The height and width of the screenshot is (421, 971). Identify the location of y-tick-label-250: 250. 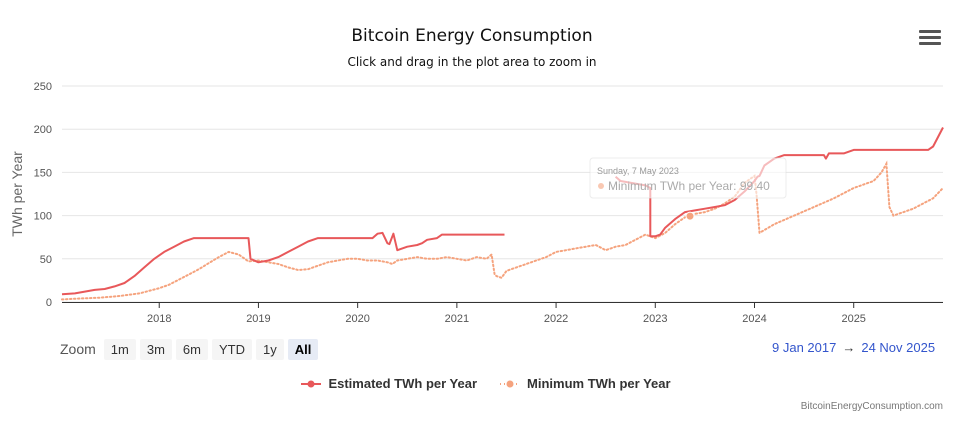
(43, 87).